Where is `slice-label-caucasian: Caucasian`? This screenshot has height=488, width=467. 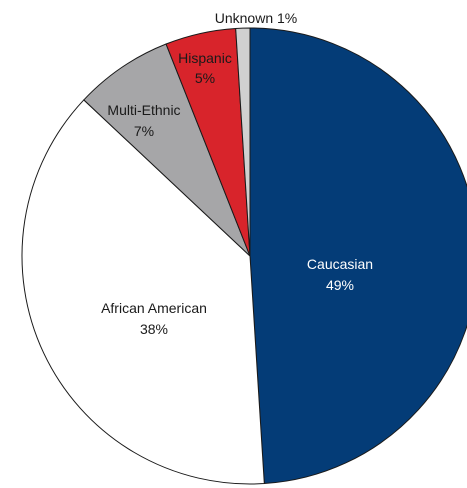 slice-label-caucasian: Caucasian is located at coordinates (340, 264).